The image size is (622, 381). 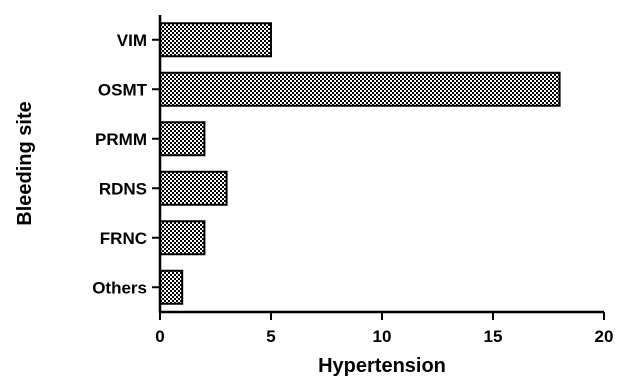 I want to click on y-tick-label: OSMT, so click(x=123, y=89).